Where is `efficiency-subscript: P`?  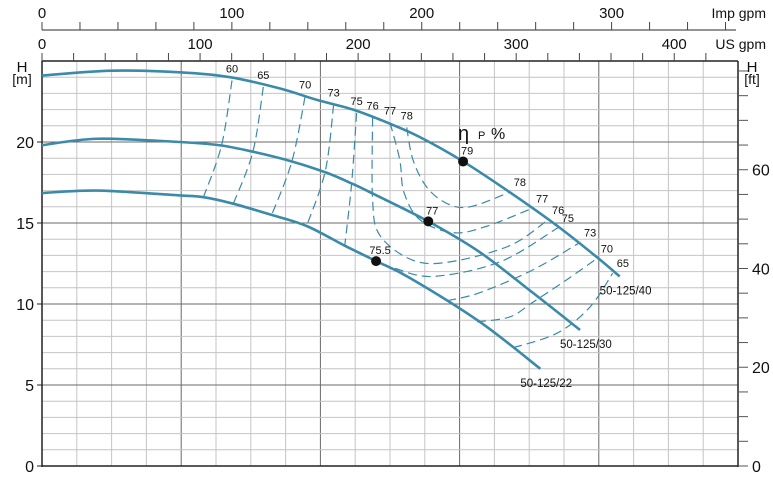 efficiency-subscript: P is located at coordinates (481, 136).